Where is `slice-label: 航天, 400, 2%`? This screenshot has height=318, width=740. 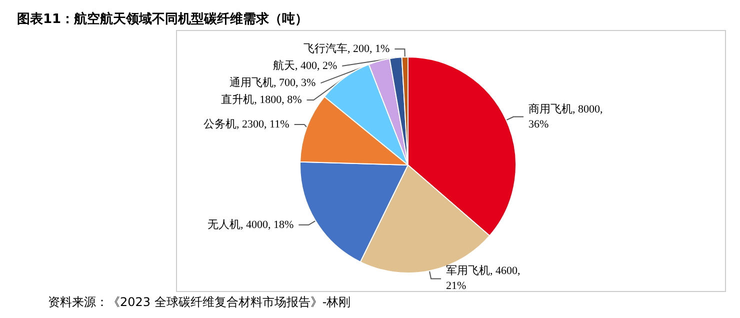
slice-label: 航天, 400, 2% is located at coordinates (305, 65).